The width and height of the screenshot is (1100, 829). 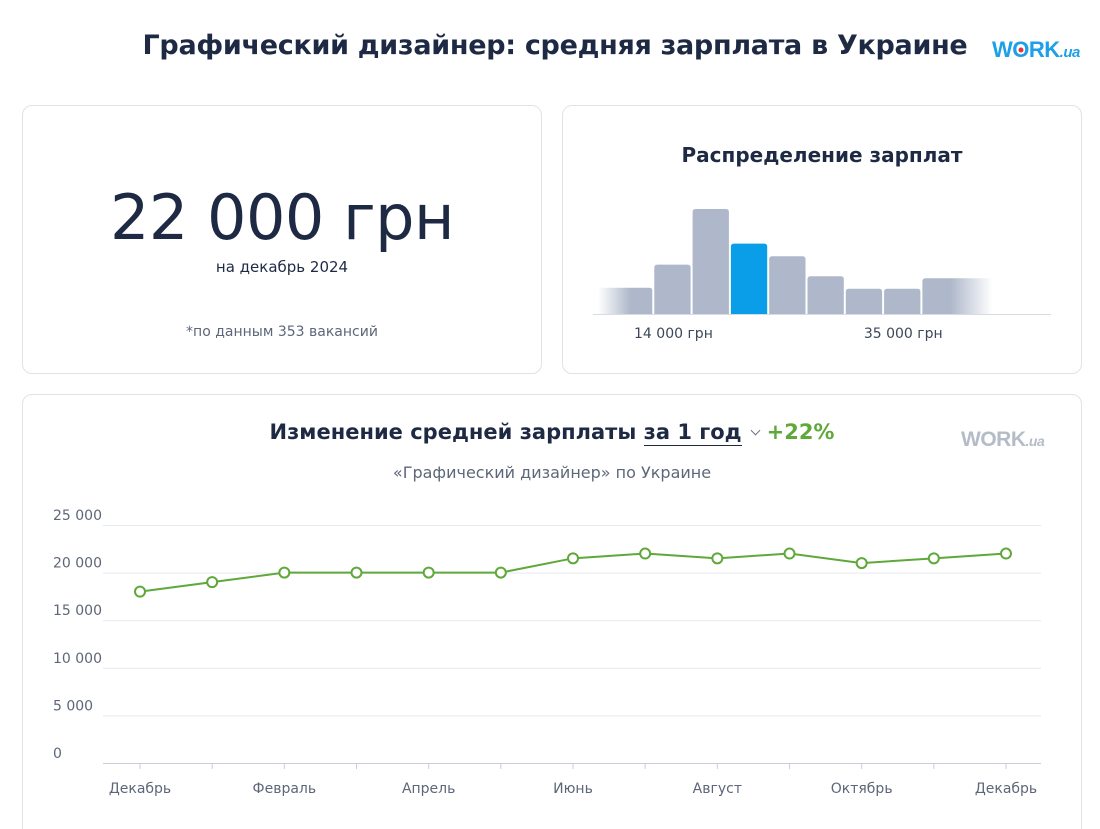 I want to click on work-ua-logo: WORK.ua, so click(x=1036, y=49).